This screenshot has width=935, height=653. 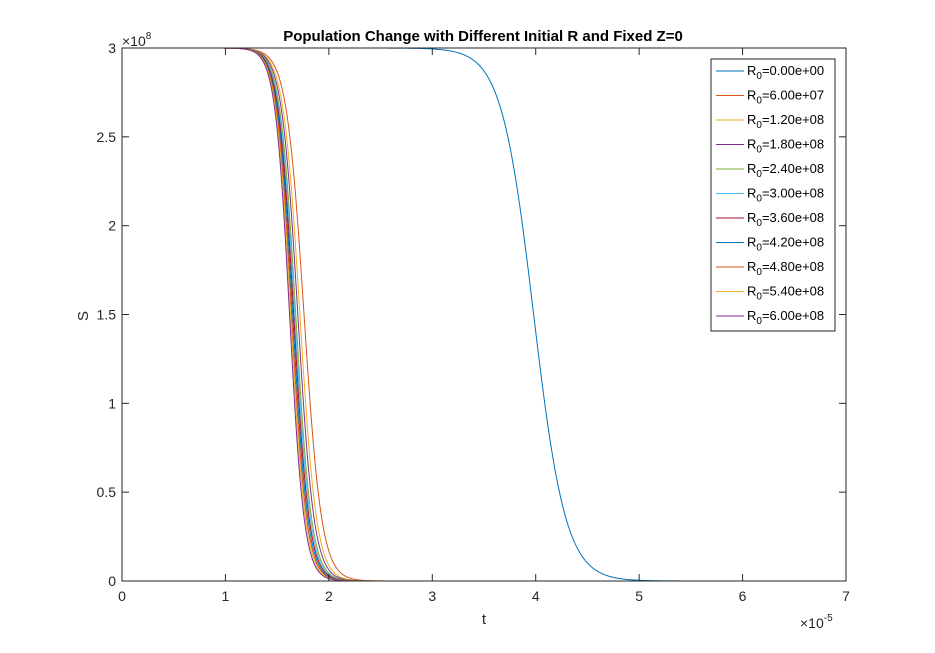 I want to click on legend-entry: R0=6.00e+07, so click(x=785, y=97).